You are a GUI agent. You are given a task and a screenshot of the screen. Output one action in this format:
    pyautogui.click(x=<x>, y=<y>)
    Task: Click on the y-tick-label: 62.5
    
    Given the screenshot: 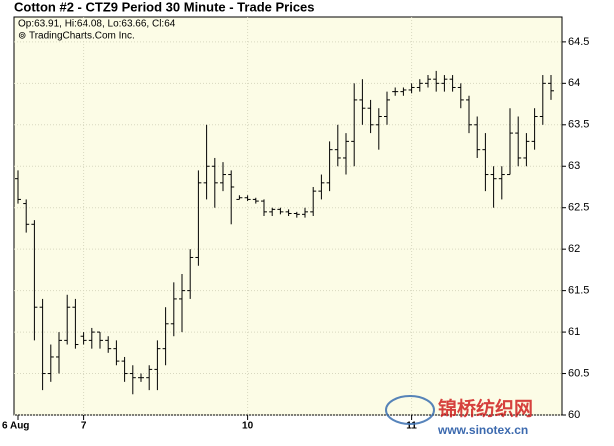 What is the action you would take?
    pyautogui.click(x=578, y=208)
    